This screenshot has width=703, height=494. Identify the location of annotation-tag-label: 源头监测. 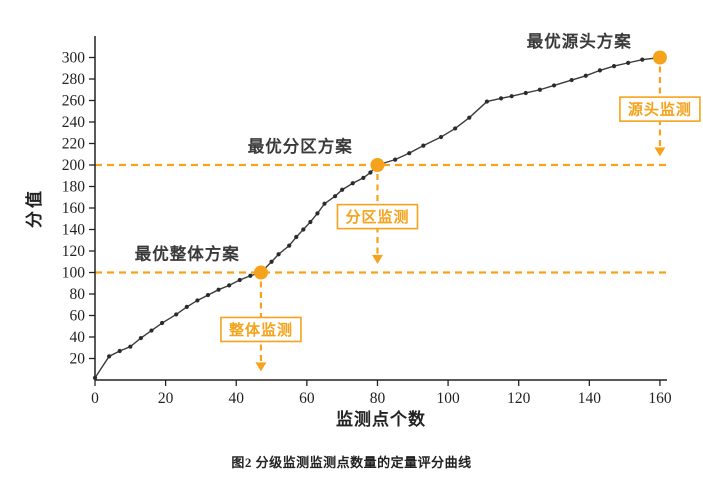
(660, 110).